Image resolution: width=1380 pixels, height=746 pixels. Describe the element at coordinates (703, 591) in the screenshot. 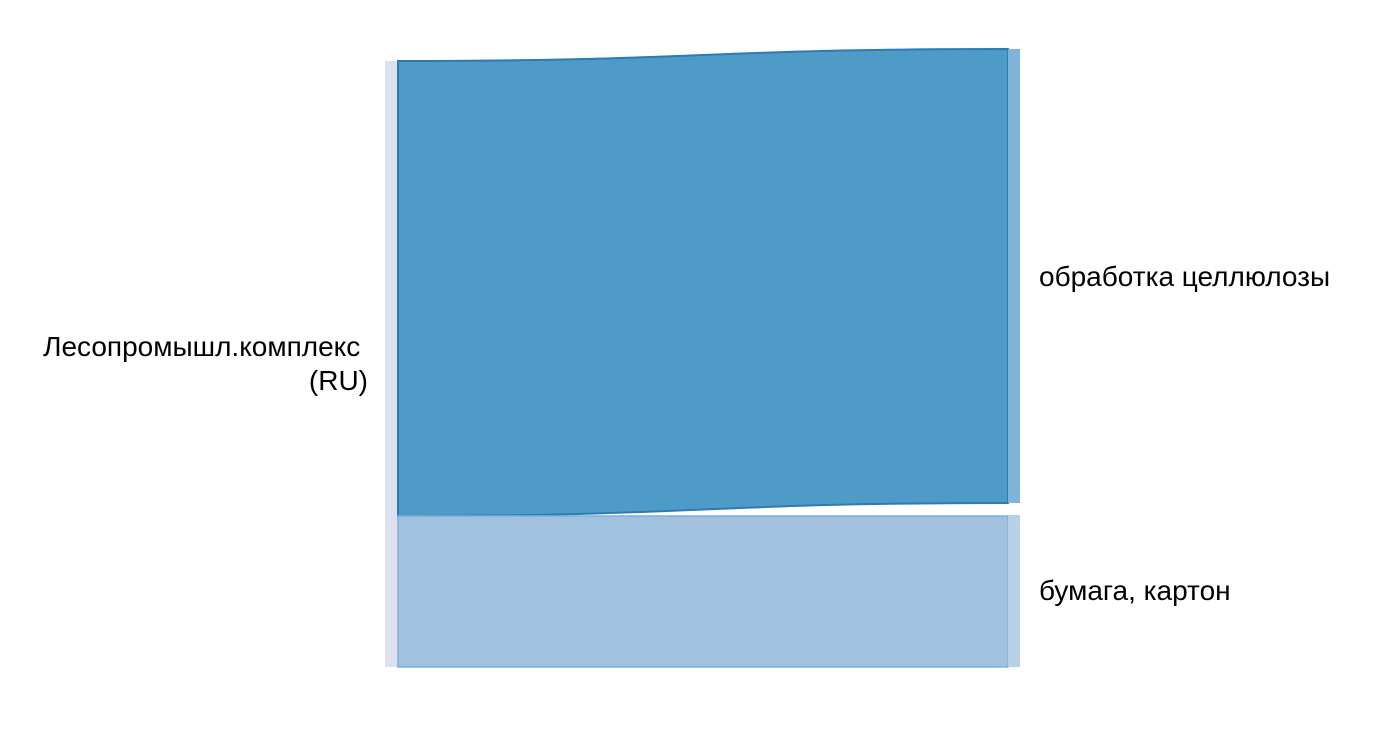

I see `flow-source-to-paper` at that location.